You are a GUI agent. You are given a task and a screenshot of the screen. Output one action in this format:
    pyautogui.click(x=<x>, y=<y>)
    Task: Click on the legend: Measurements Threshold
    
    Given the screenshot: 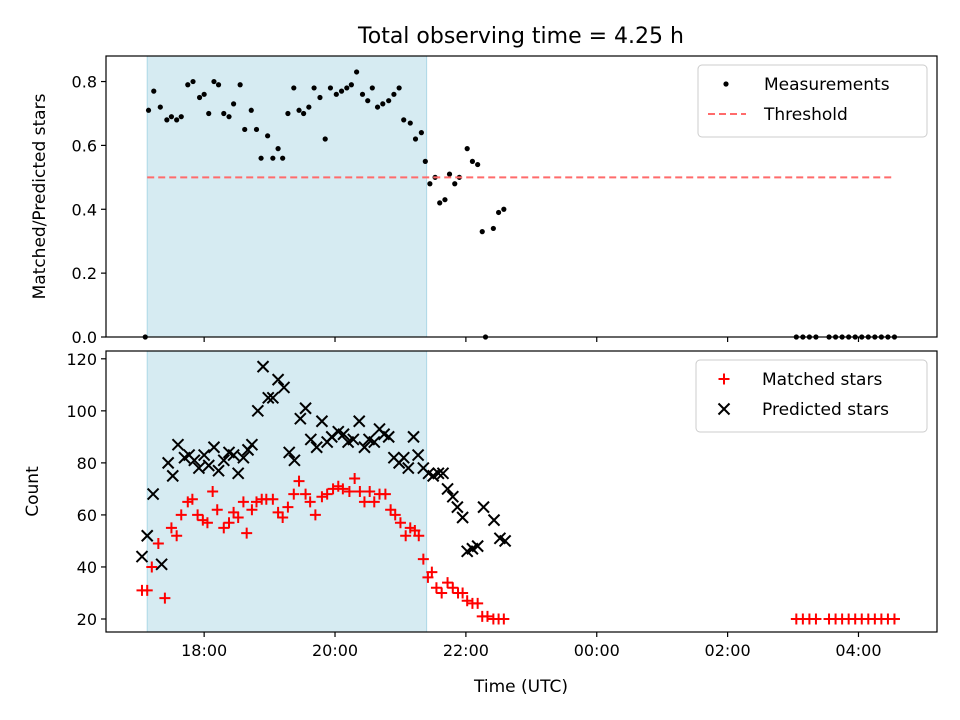 What is the action you would take?
    pyautogui.click(x=812, y=101)
    